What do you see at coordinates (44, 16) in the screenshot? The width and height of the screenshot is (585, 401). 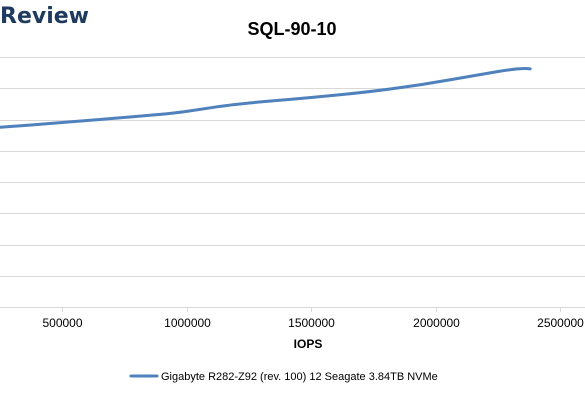 I see `review-watermark: Review` at bounding box center [44, 16].